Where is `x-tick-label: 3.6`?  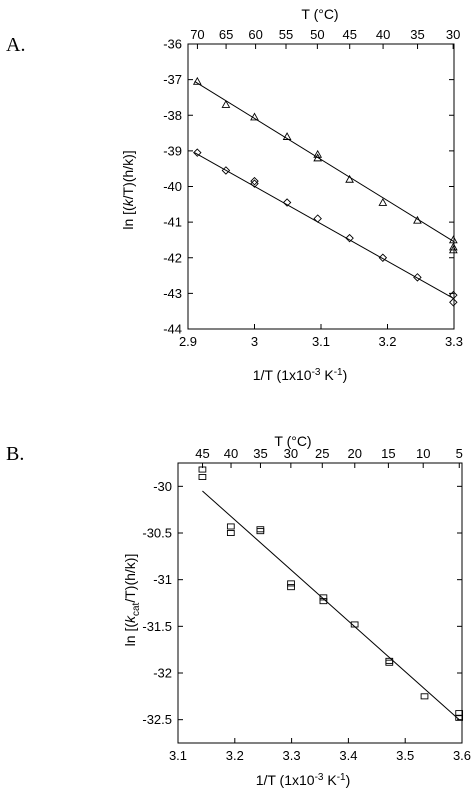 x-tick-label: 3.6 is located at coordinates (462, 755).